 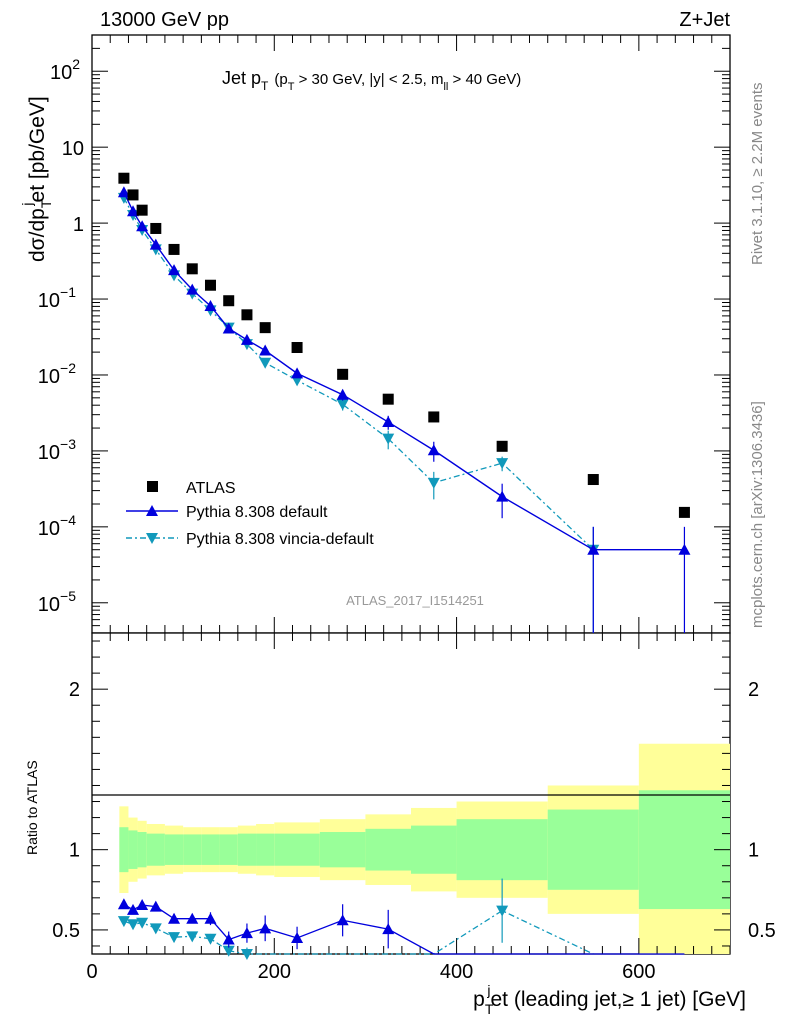 I want to click on y-main-tick-label: 1, so click(x=78, y=225).